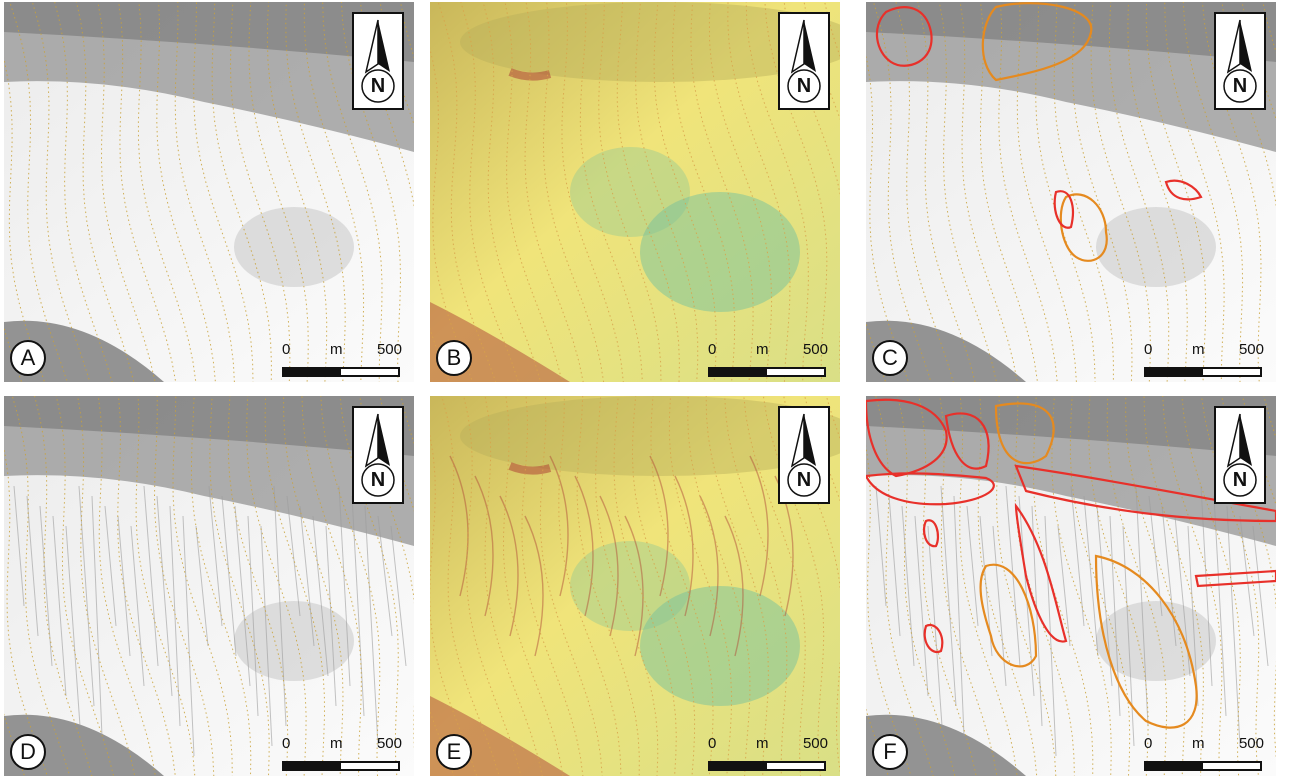 This screenshot has width=1289, height=780. Describe the element at coordinates (28, 358) in the screenshot. I see `panel-label: A` at that location.